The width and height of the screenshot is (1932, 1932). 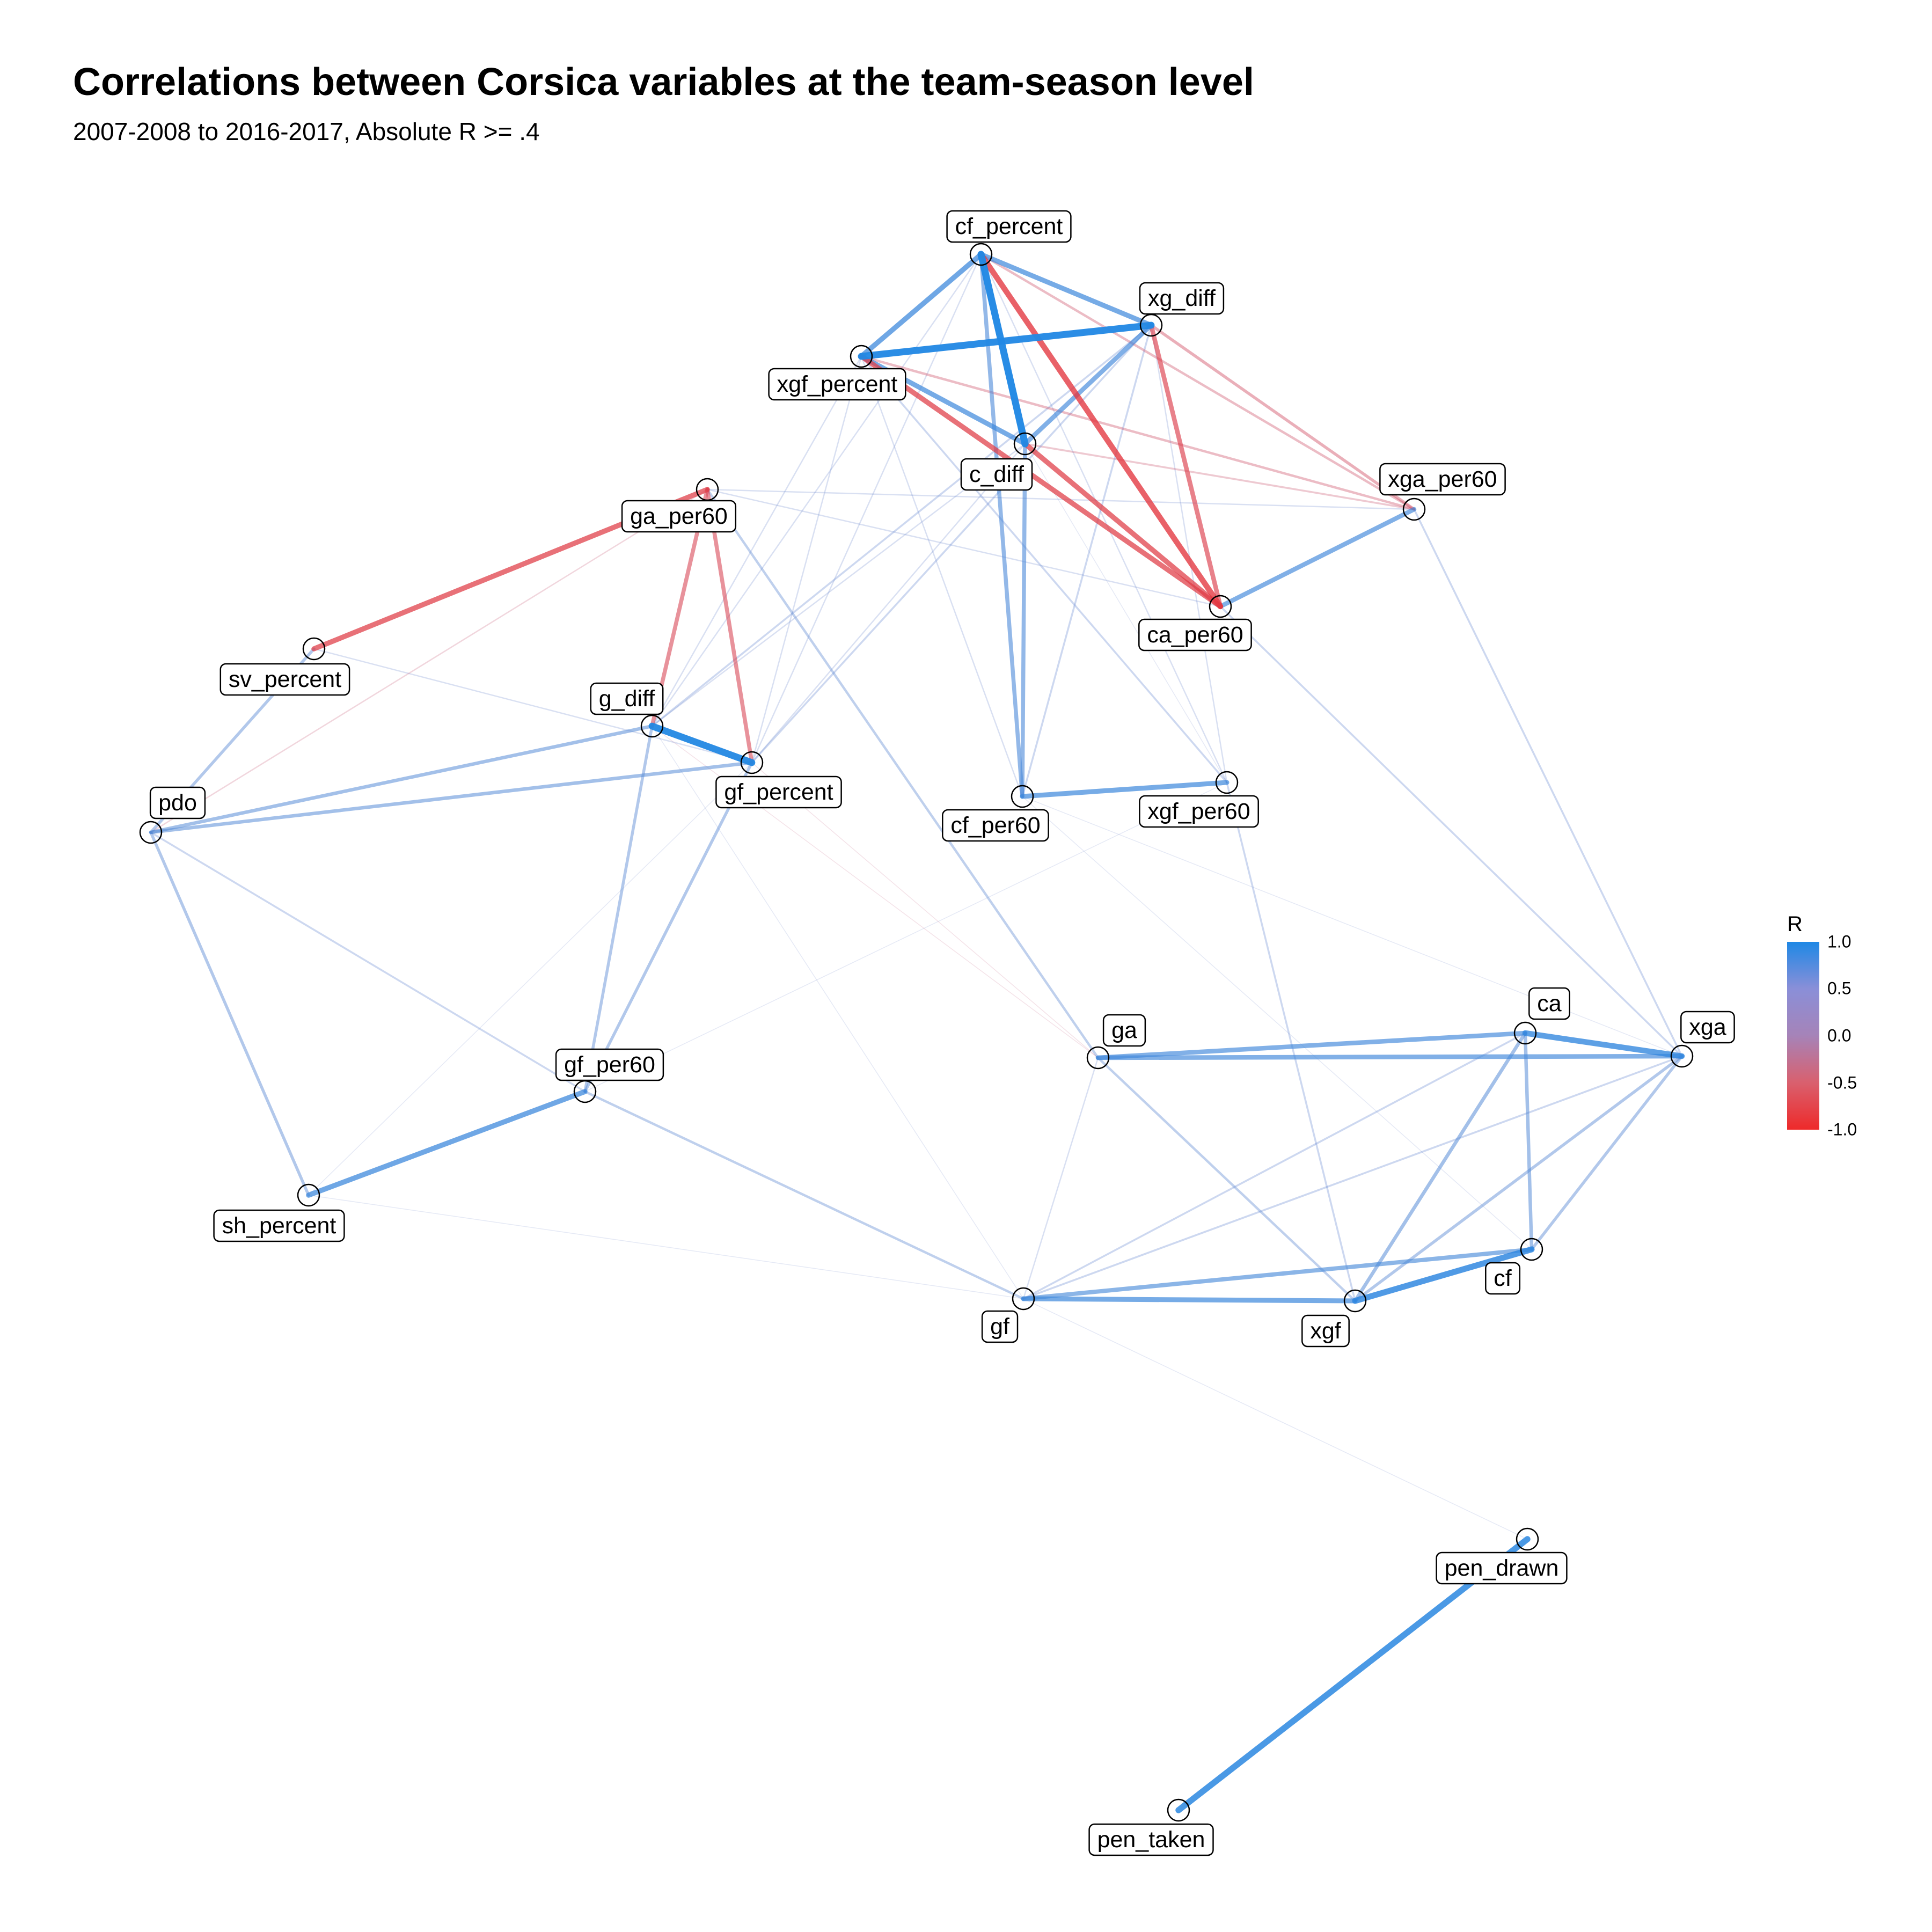 What do you see at coordinates (1443, 1275) in the screenshot?
I see `edge-xgf-cf` at bounding box center [1443, 1275].